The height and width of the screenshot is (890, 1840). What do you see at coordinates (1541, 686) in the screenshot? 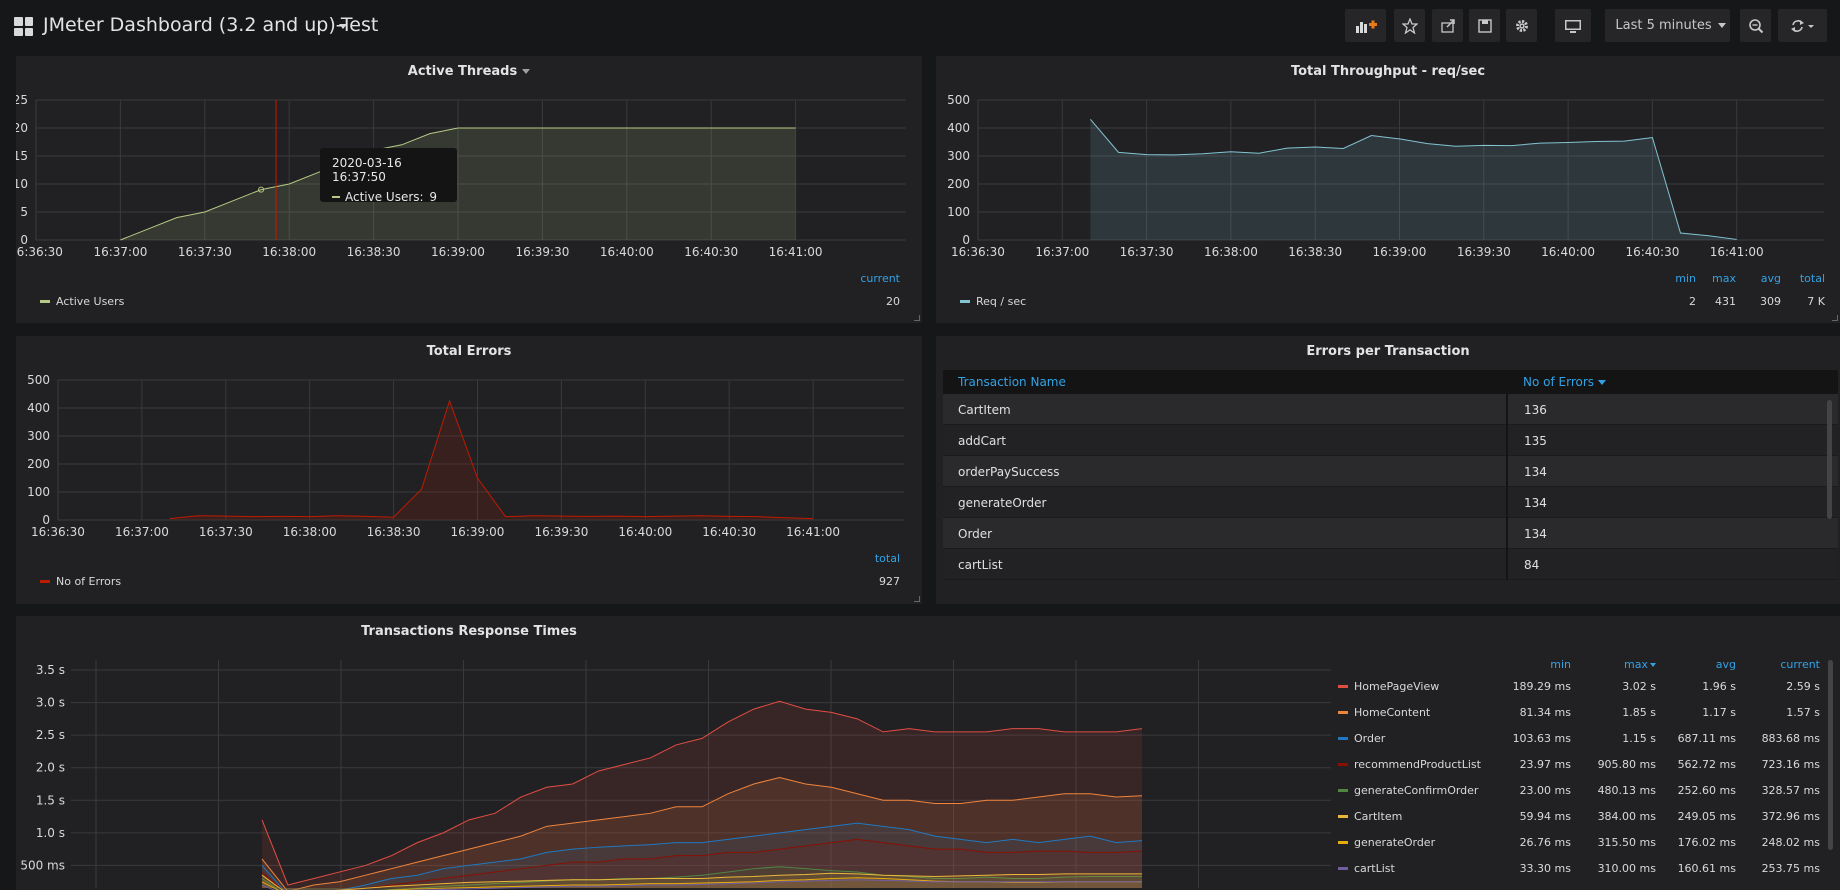
I see `legend-min-value: 189.29 ms` at bounding box center [1541, 686].